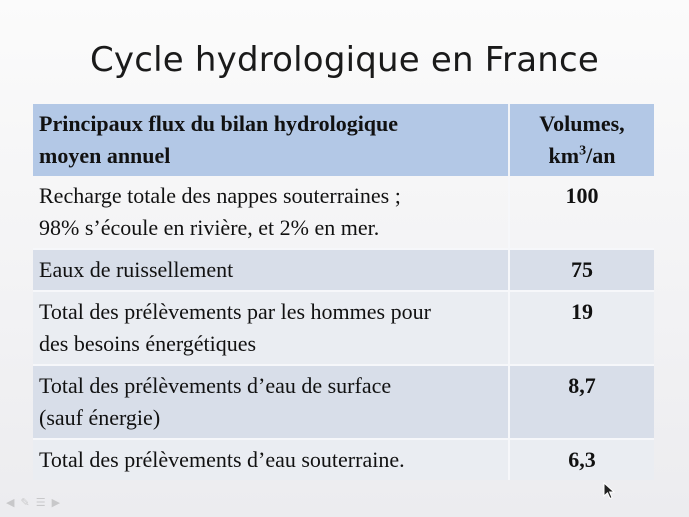 The height and width of the screenshot is (517, 689). What do you see at coordinates (582, 195) in the screenshot?
I see `row-value-cell: 100` at bounding box center [582, 195].